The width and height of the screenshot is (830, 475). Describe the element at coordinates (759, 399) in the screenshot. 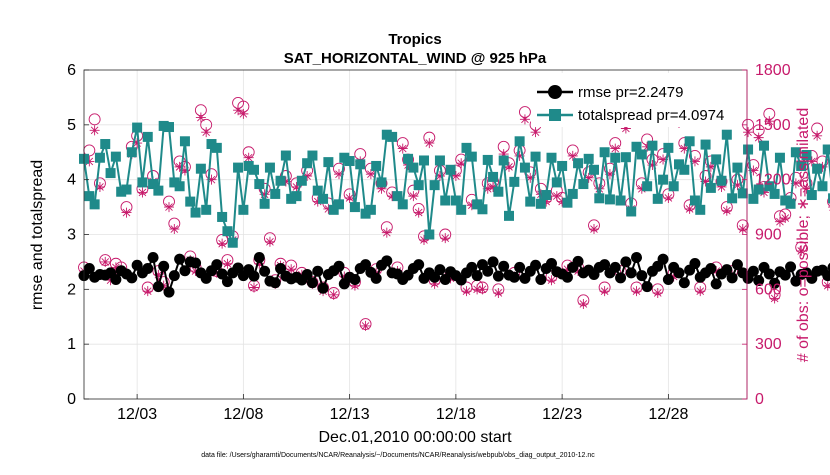

I see `y2-tick-label: 0` at that location.